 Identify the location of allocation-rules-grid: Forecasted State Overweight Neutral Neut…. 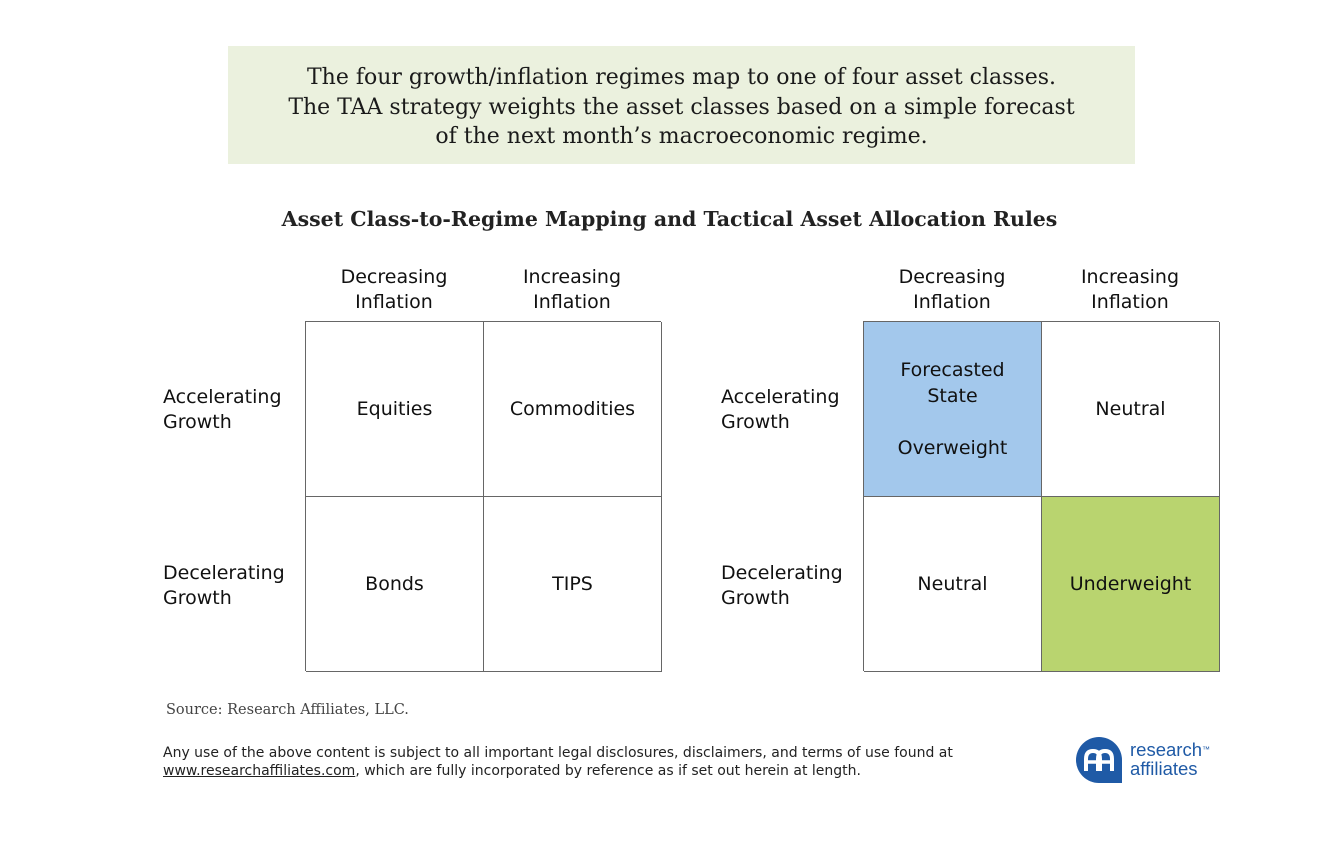
(1041, 496).